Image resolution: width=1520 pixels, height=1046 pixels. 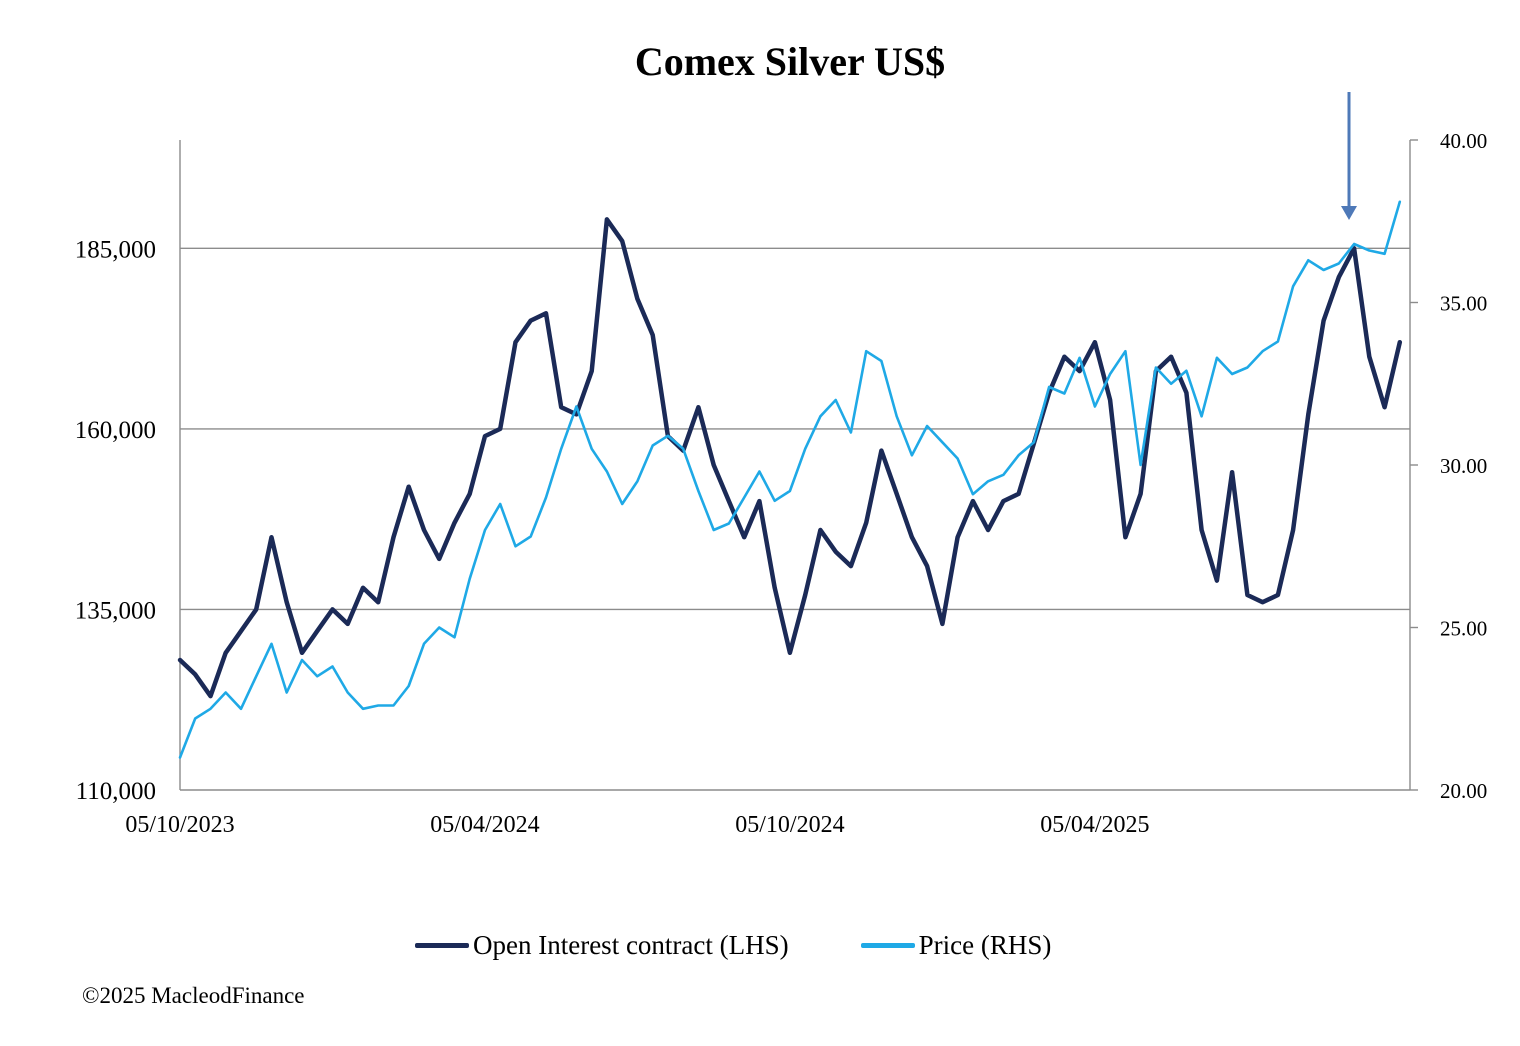 What do you see at coordinates (887, 945) in the screenshot?
I see `legend-swatch-price` at bounding box center [887, 945].